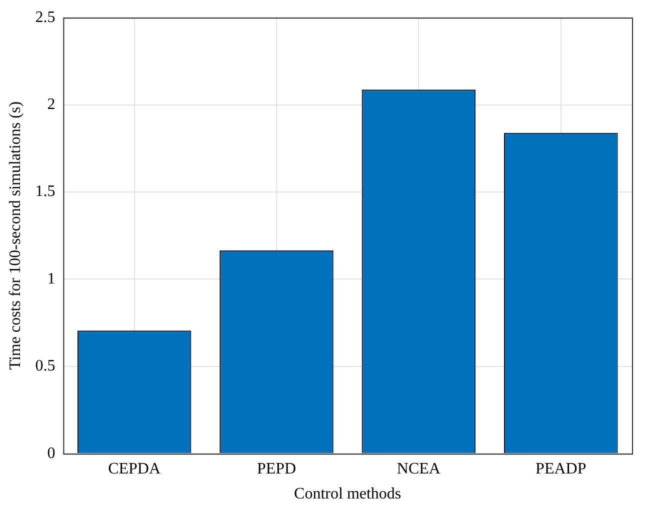  I want to click on y-tick-label: 2.5, so click(45, 17).